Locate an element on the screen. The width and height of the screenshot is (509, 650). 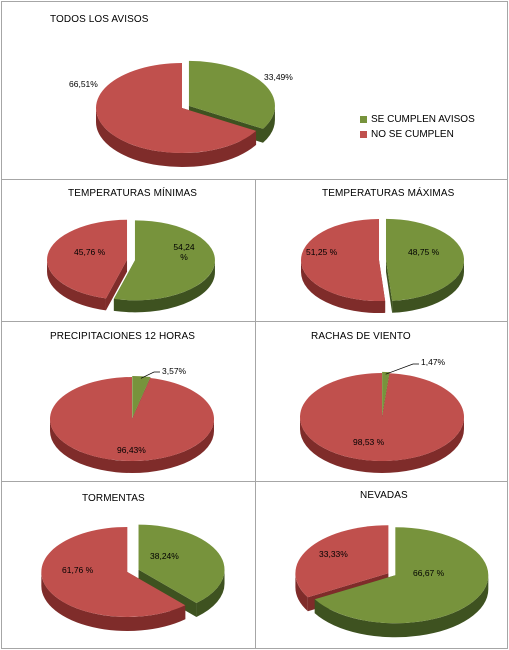
pie-chart-temperaturas-maximas is located at coordinates (382, 266).